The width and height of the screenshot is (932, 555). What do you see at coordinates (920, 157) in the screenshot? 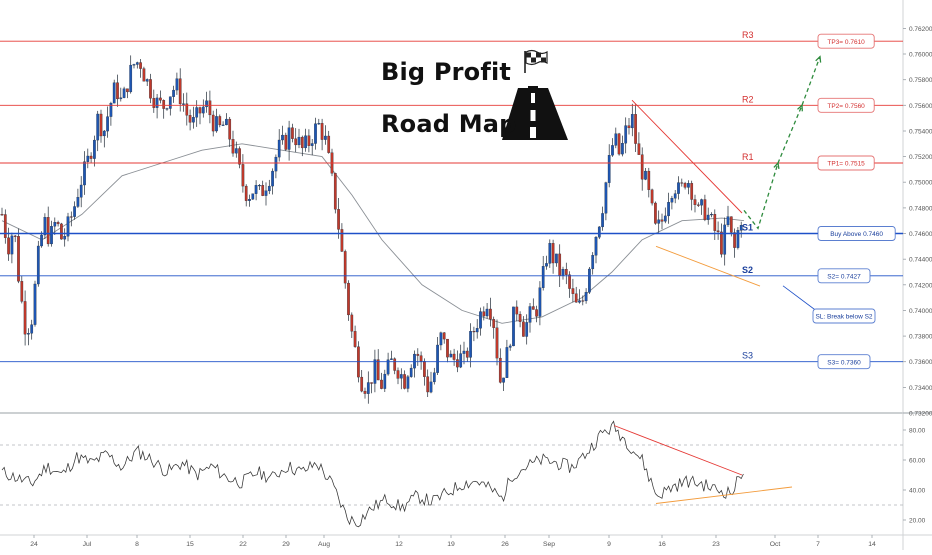
I see `price-tick-label: 0.75200` at bounding box center [920, 157].